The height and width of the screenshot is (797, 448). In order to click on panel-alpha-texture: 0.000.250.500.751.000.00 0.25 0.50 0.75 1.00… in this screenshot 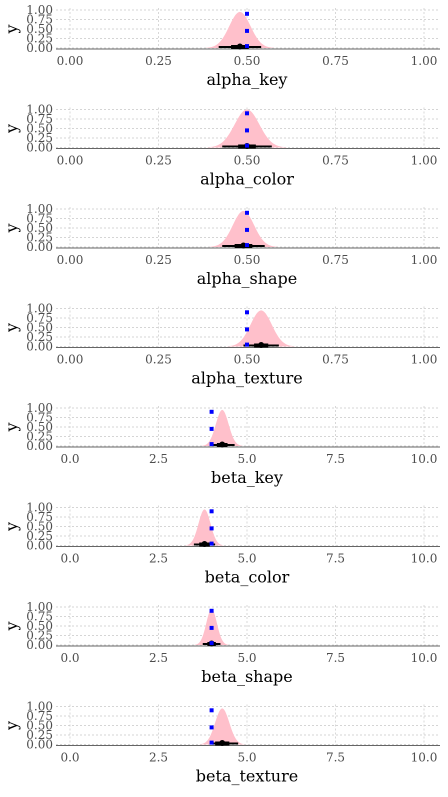, I will do `click(221, 345)`.